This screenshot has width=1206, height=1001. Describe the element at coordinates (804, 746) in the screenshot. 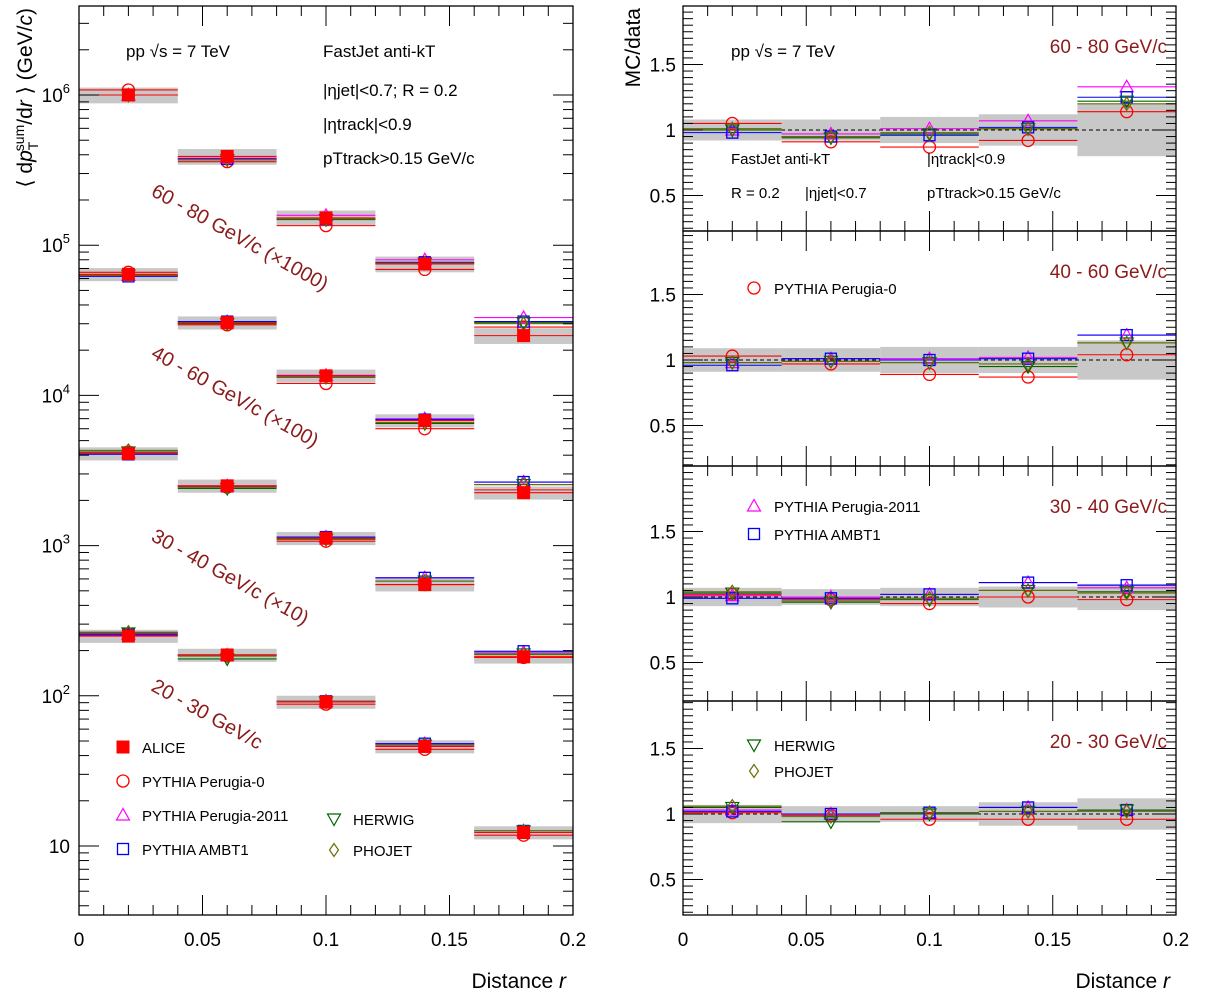

I see `ratio-legend-label: HERWIG` at that location.